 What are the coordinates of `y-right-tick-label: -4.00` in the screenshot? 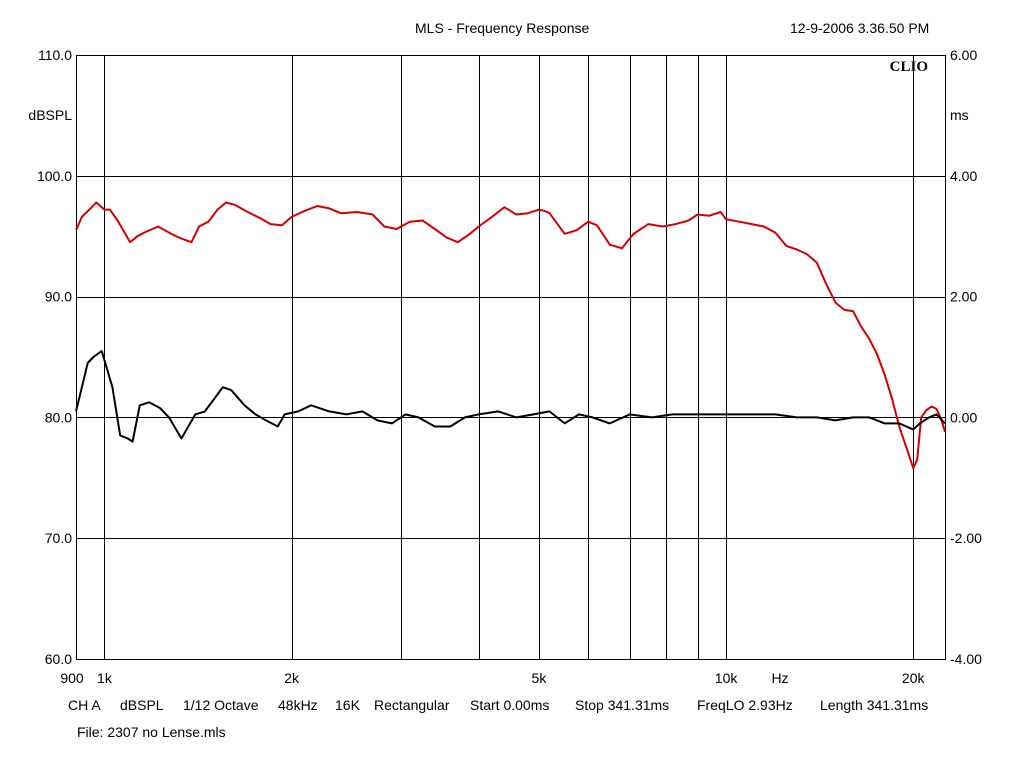 It's located at (966, 659).